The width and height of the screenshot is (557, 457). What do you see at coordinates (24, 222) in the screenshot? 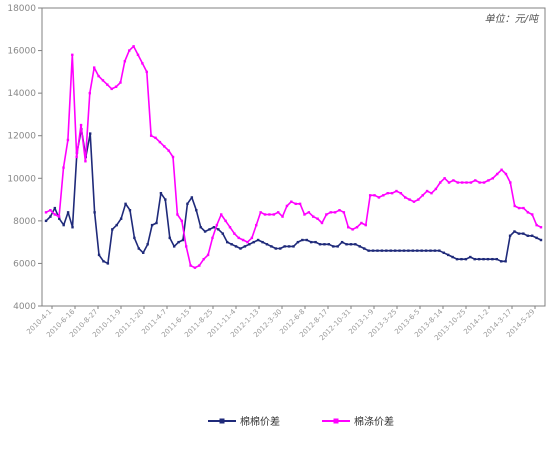
I see `y-tick-label: 8000` at bounding box center [24, 222].